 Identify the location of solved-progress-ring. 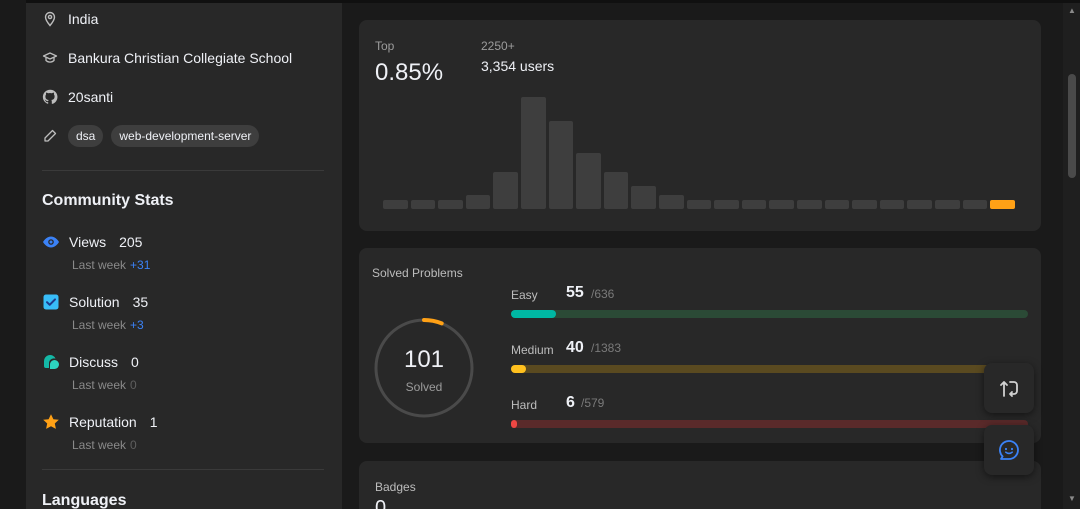
(424, 368).